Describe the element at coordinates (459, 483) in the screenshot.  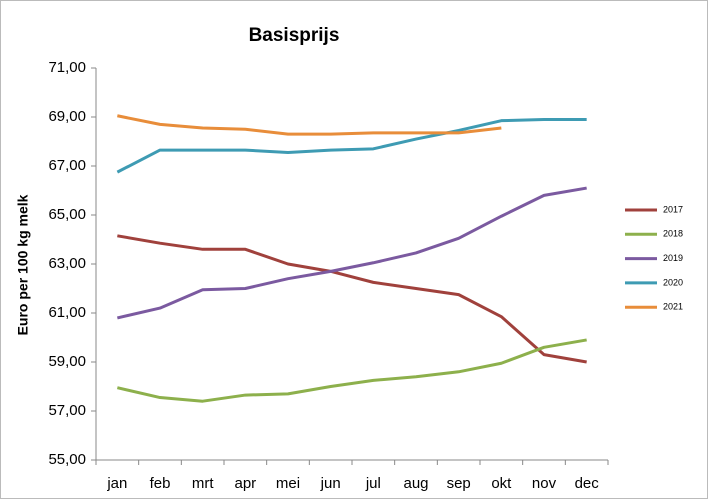
I see `x-tick-label: sep` at that location.